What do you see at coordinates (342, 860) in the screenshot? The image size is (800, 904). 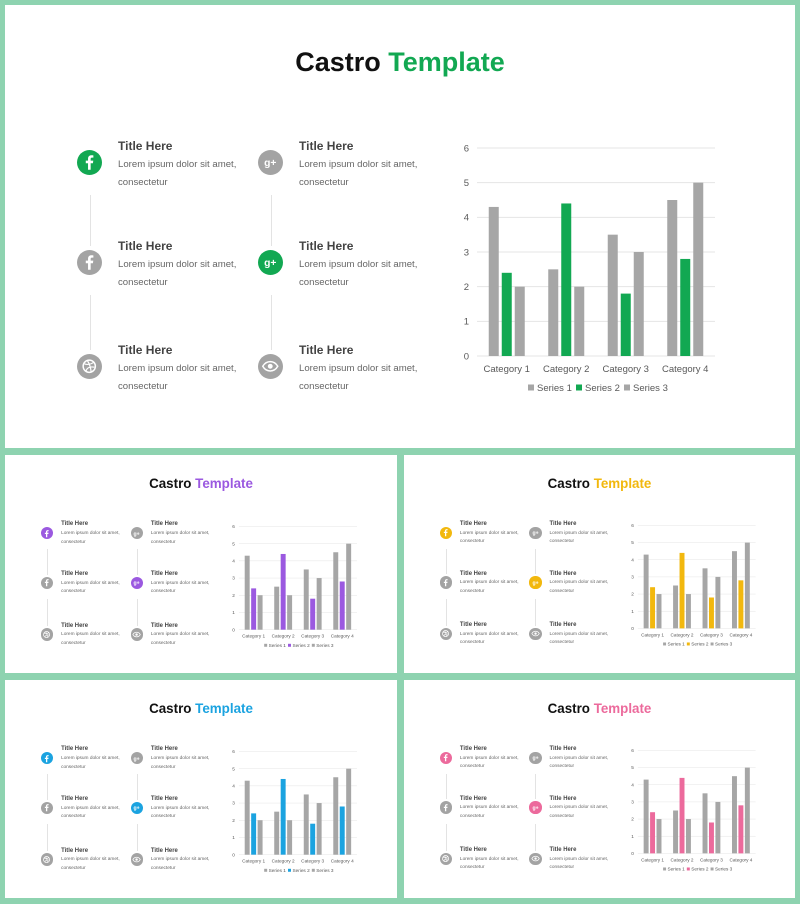 I see `x-tick-label: Category 4` at bounding box center [342, 860].